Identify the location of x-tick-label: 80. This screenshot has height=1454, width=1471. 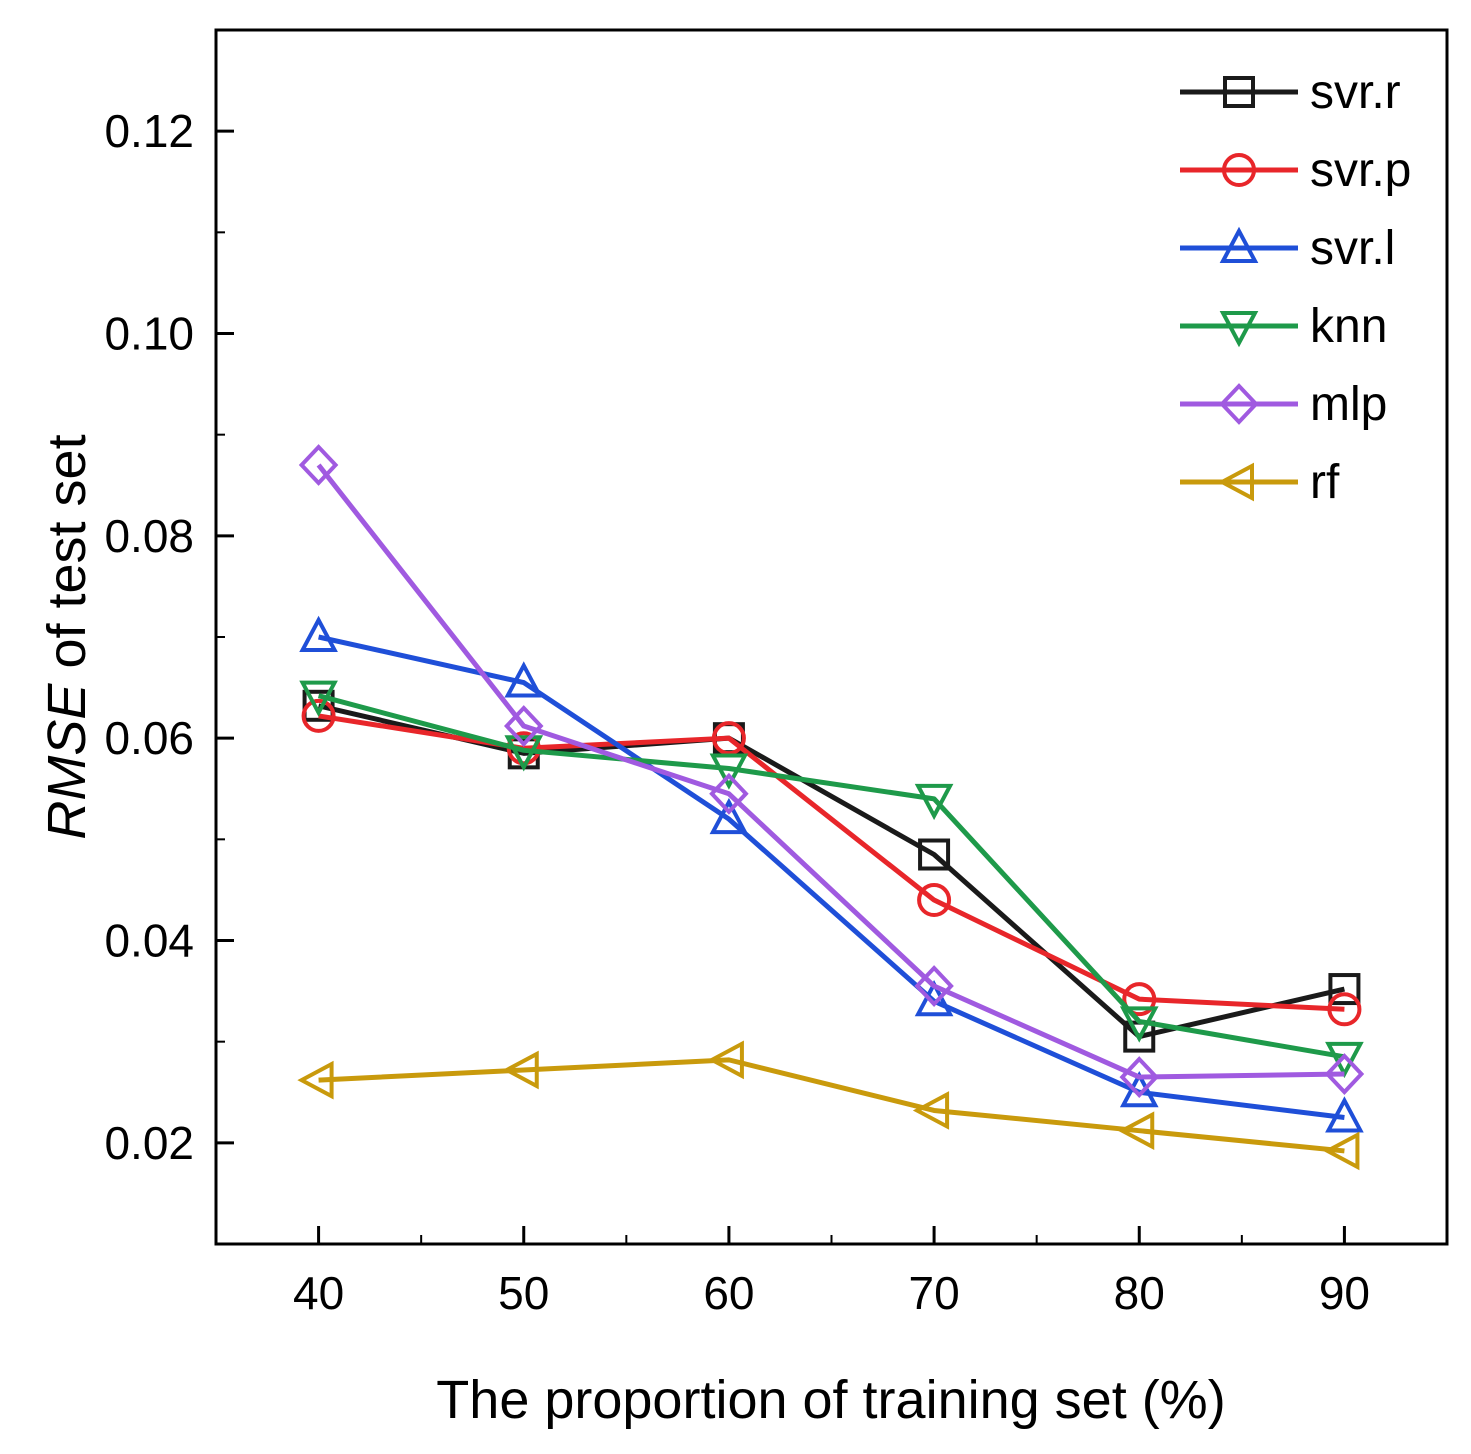
(1139, 1293).